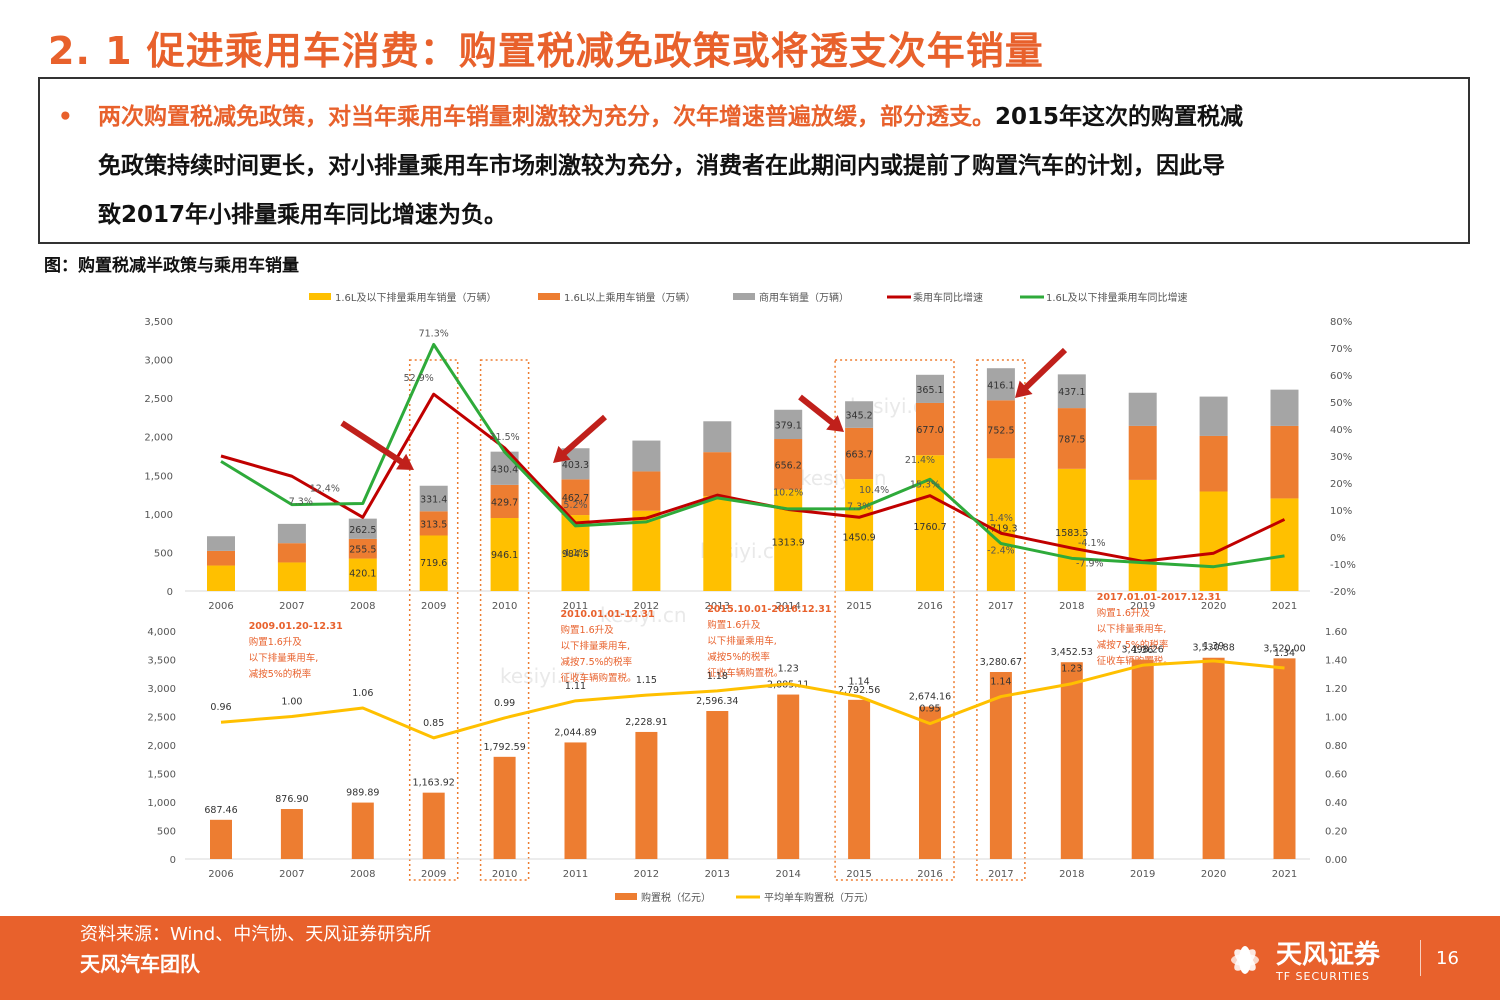 This screenshot has height=1000, width=1500. Describe the element at coordinates (158, 361) in the screenshot. I see `y-tick-label: 3,000` at that location.